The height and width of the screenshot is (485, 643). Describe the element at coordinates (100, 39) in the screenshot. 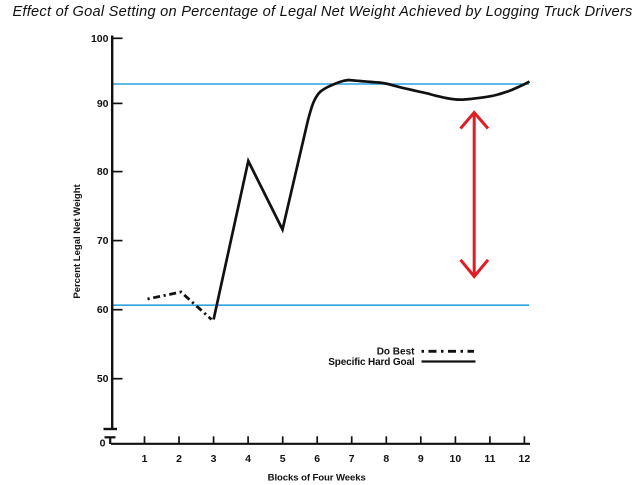

I see `svg-text: 100` at that location.